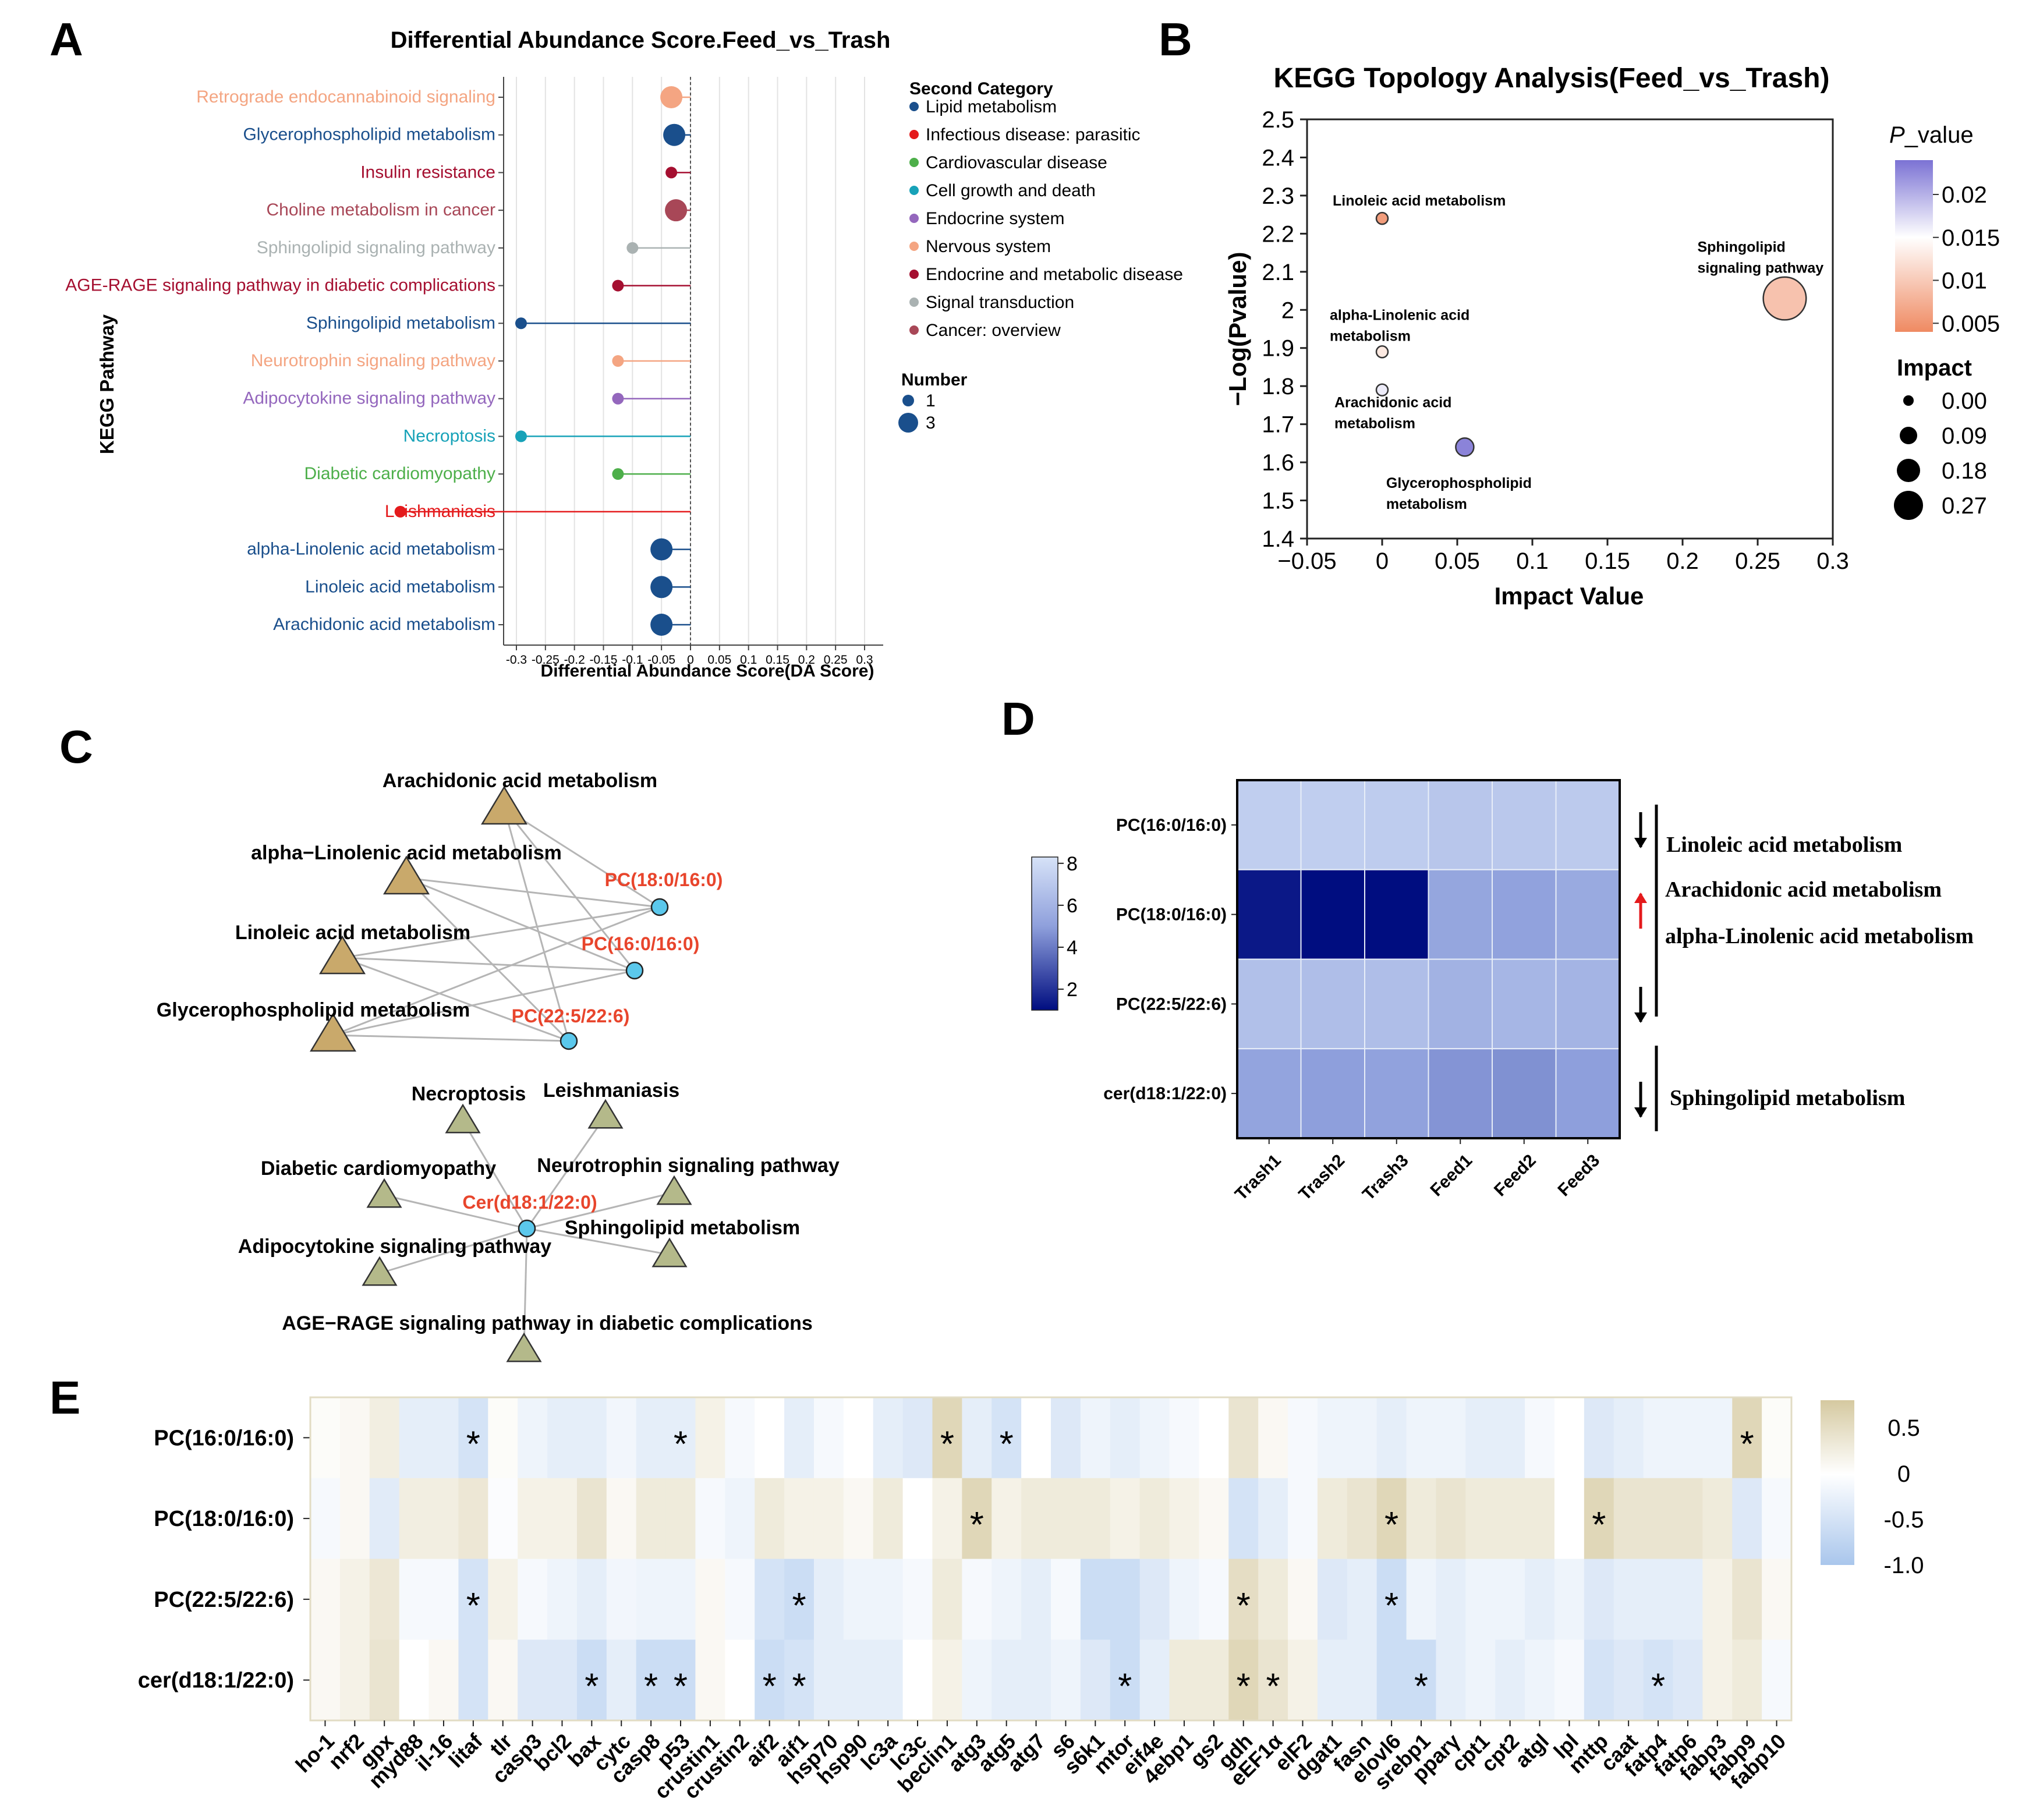  I want to click on b-y-tick-label: 1.7, so click(1278, 425).